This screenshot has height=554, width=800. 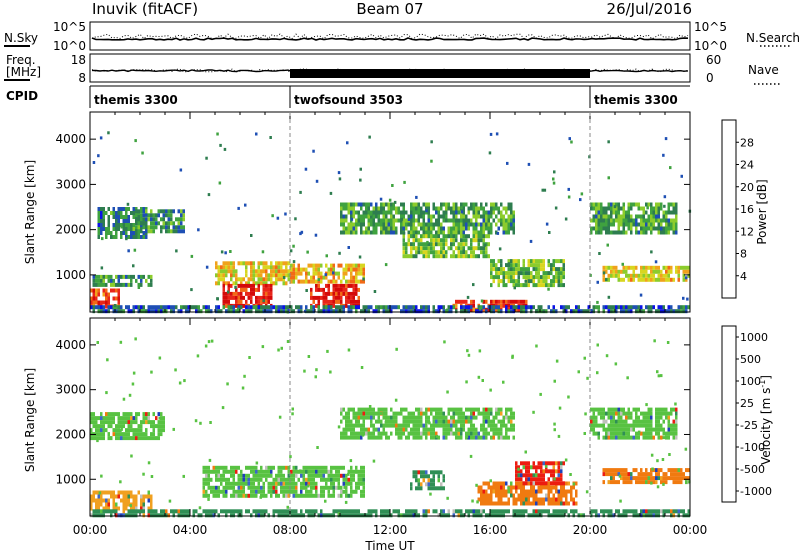 I want to click on power-ylabel: Slant Range [km], so click(x=30, y=212).